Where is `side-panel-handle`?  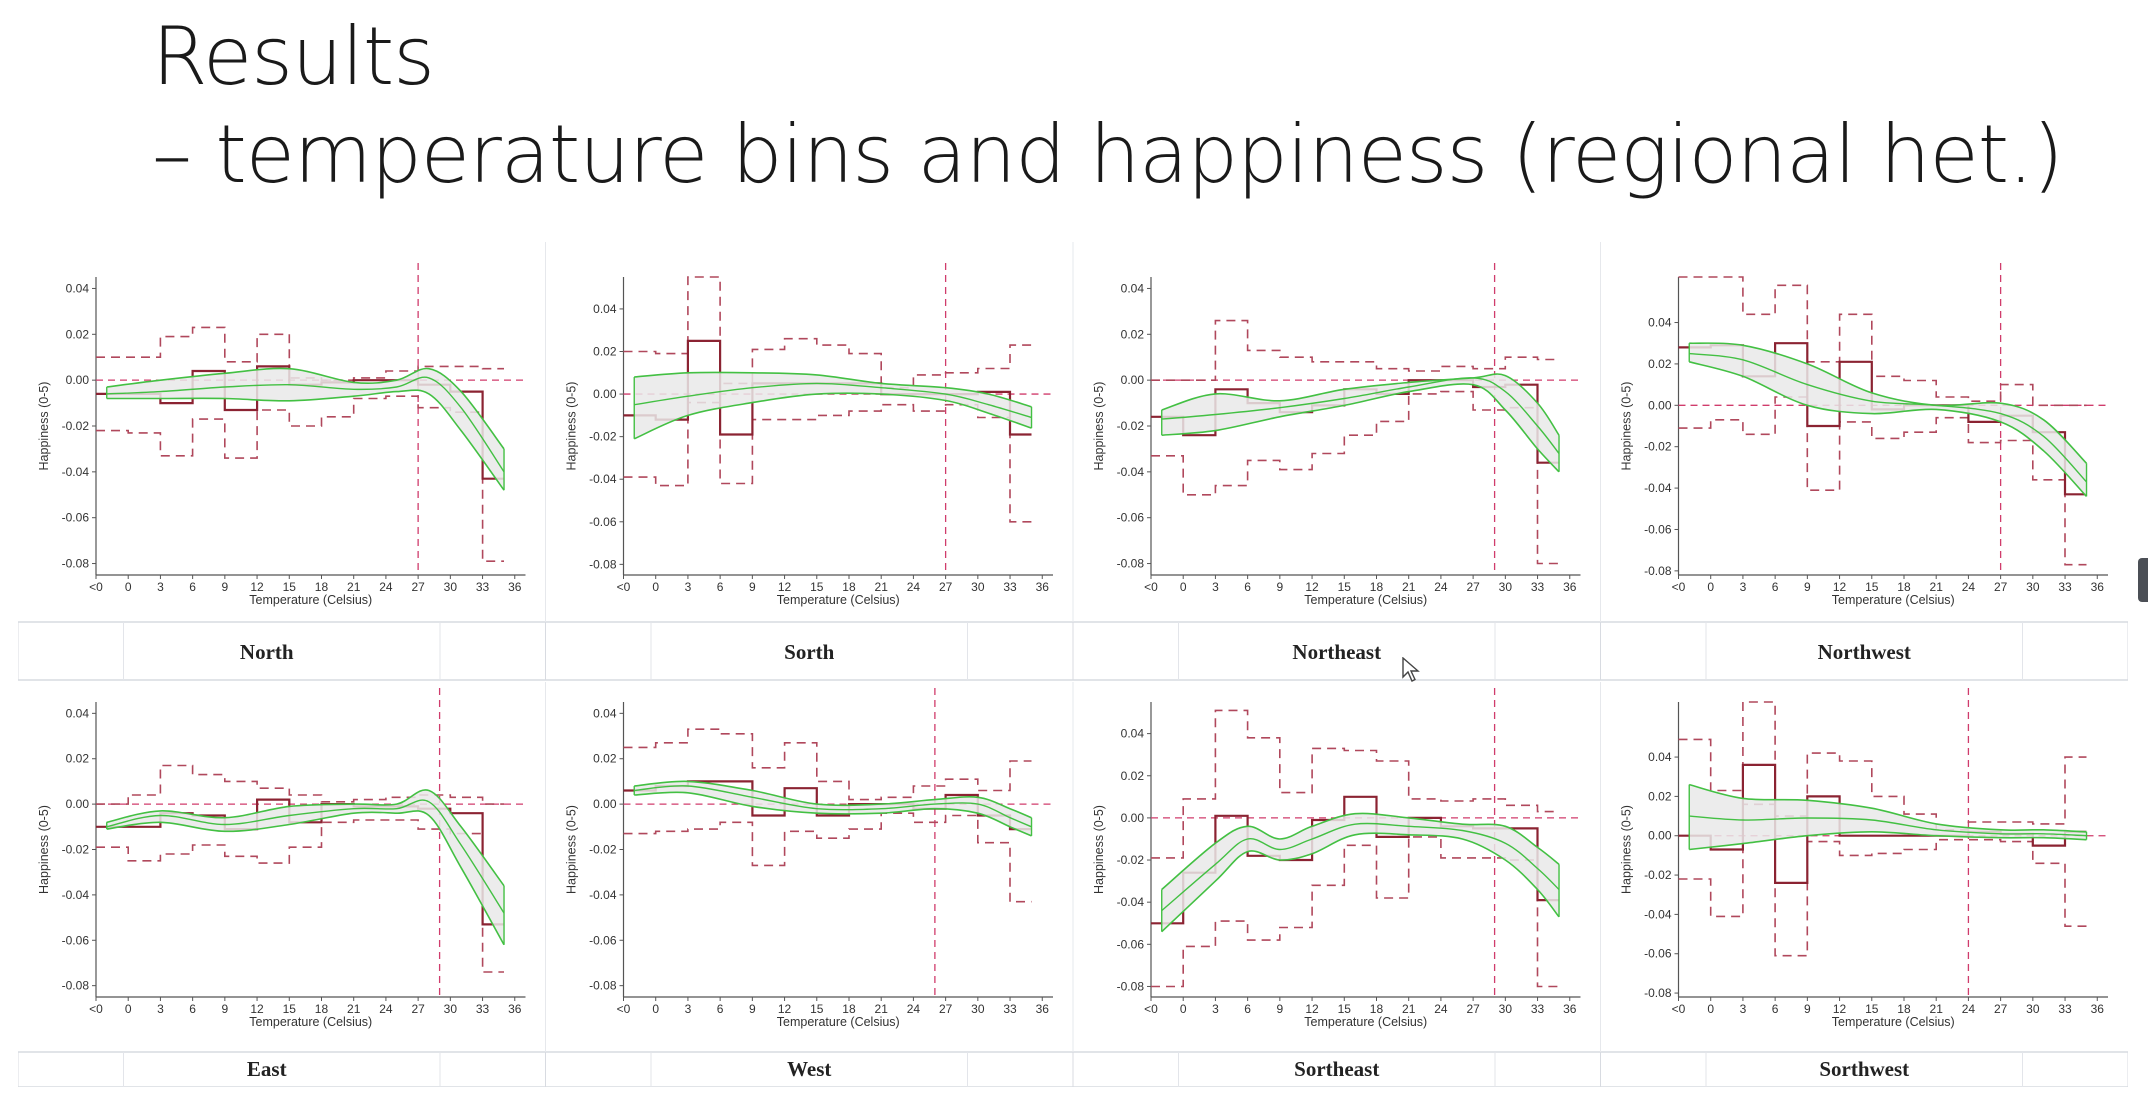 side-panel-handle is located at coordinates (2143, 580).